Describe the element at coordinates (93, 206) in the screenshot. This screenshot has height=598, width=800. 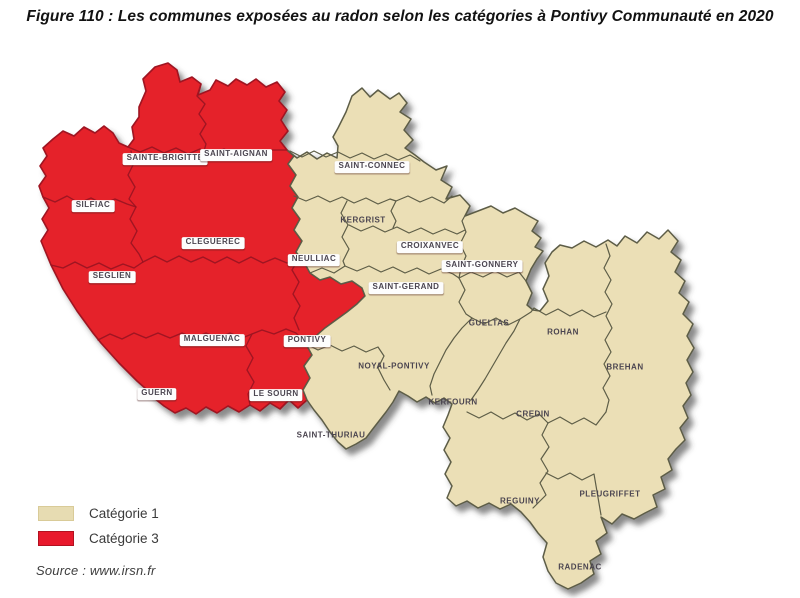
I see `commune-label-silfiac: SILFIAC` at that location.